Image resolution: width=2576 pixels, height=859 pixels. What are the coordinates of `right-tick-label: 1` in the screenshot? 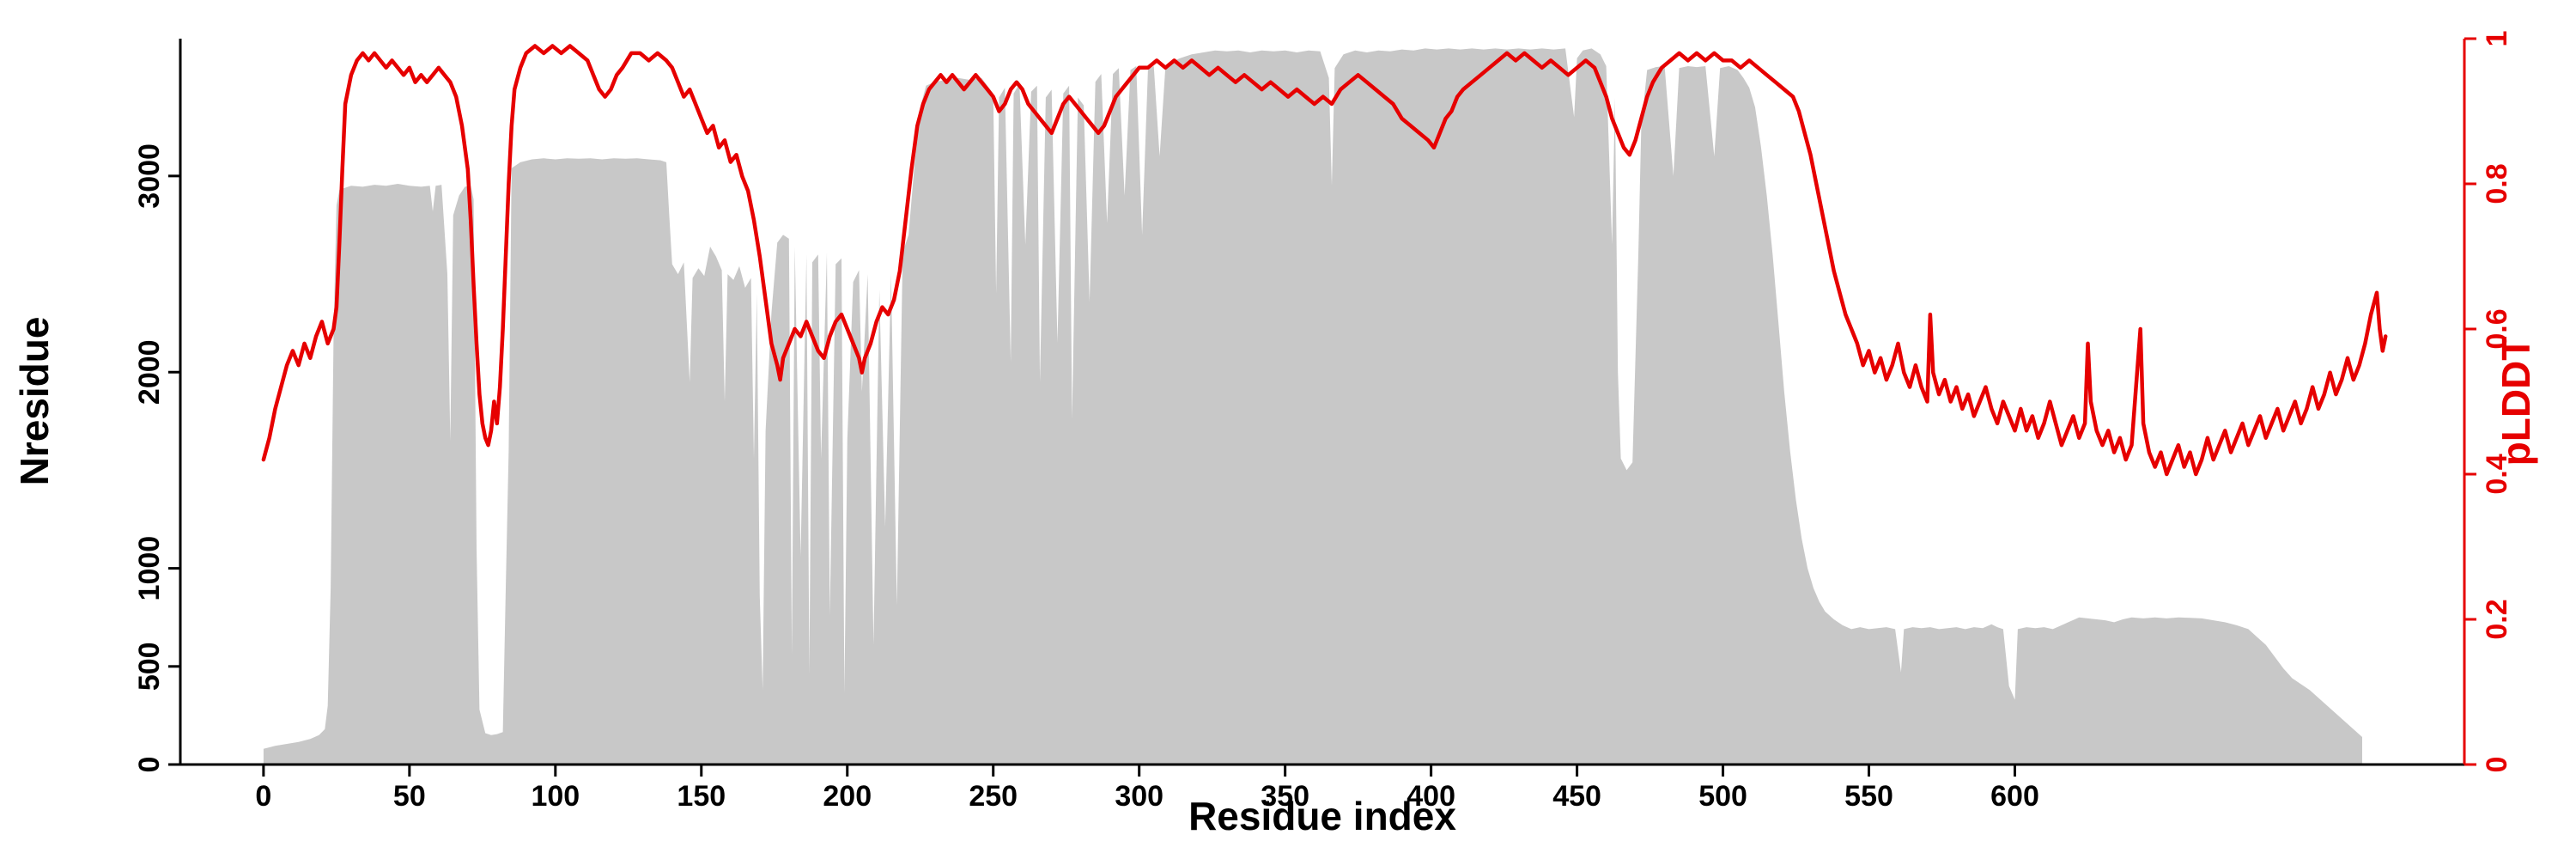 It's located at (2497, 39).